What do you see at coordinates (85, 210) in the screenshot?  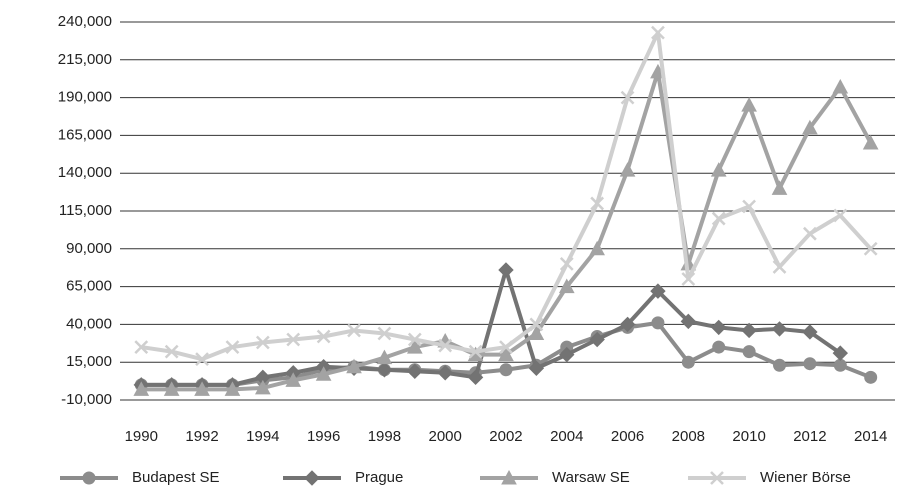 I see `y-tick-label: 115,000` at bounding box center [85, 210].